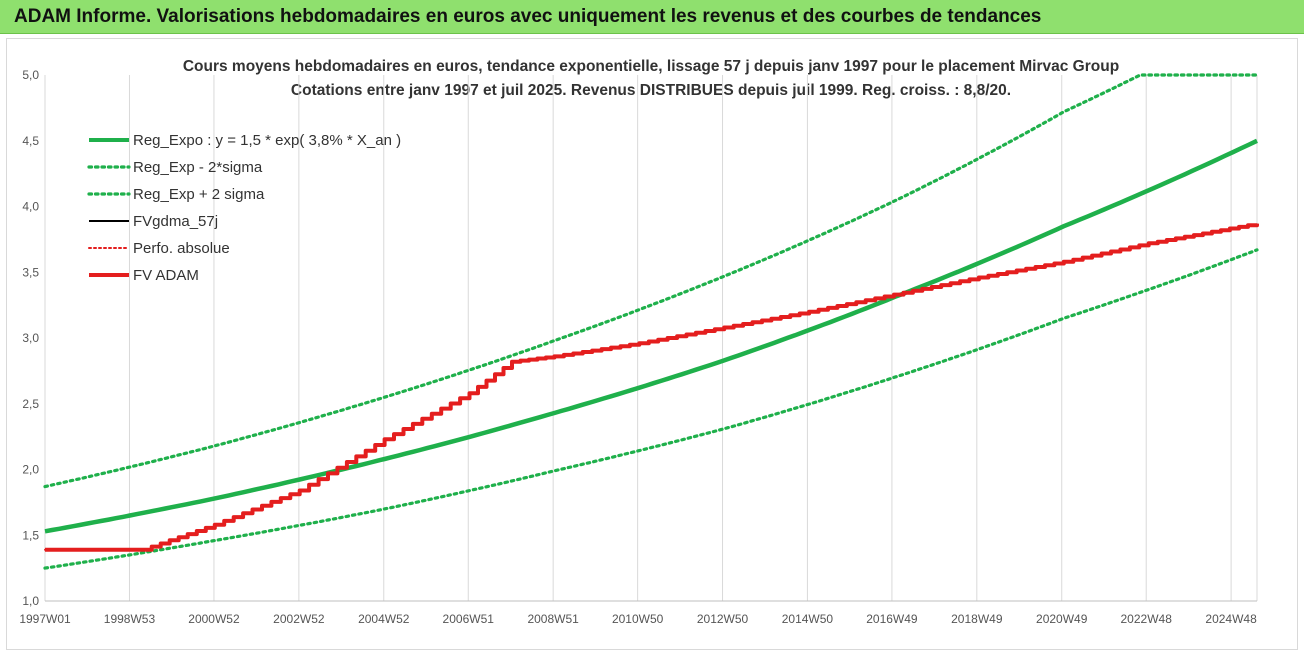  I want to click on y-tick-label: 1,5, so click(30, 535).